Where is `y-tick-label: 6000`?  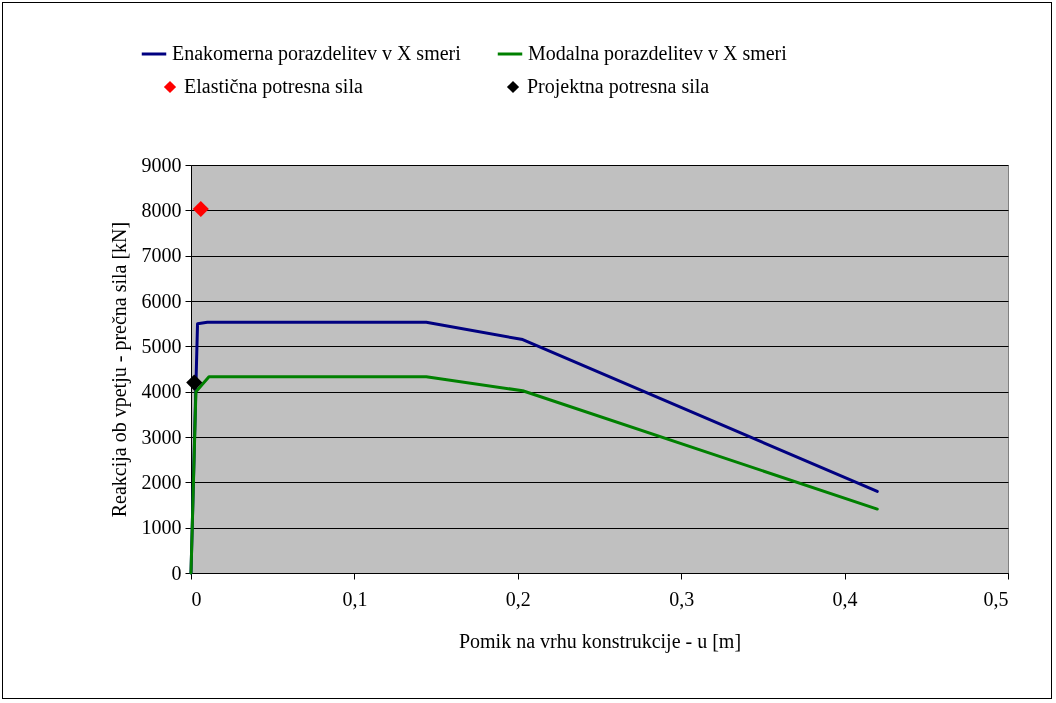
y-tick-label: 6000 is located at coordinates (161, 300).